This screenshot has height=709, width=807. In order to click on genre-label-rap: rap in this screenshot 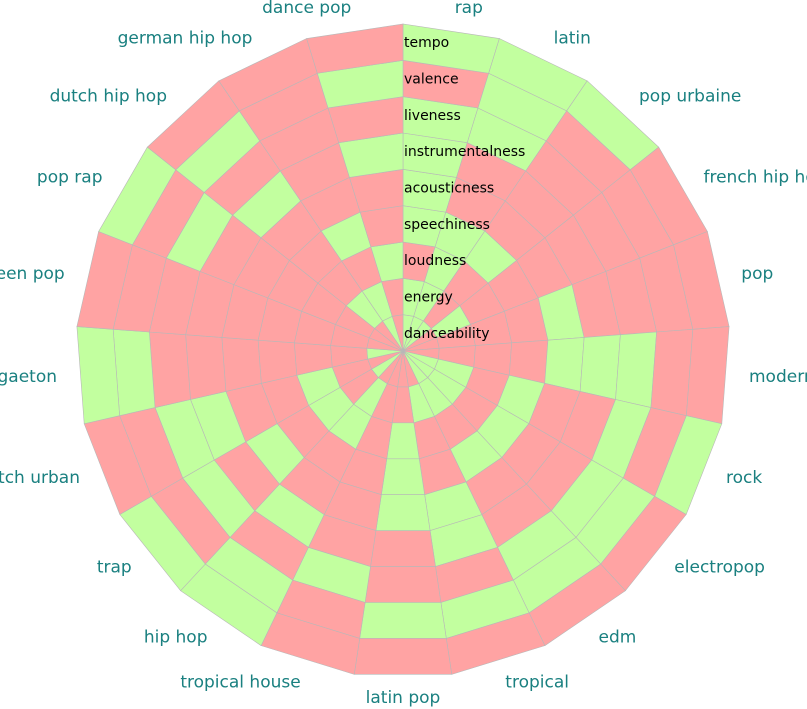, I will do `click(469, 9)`.